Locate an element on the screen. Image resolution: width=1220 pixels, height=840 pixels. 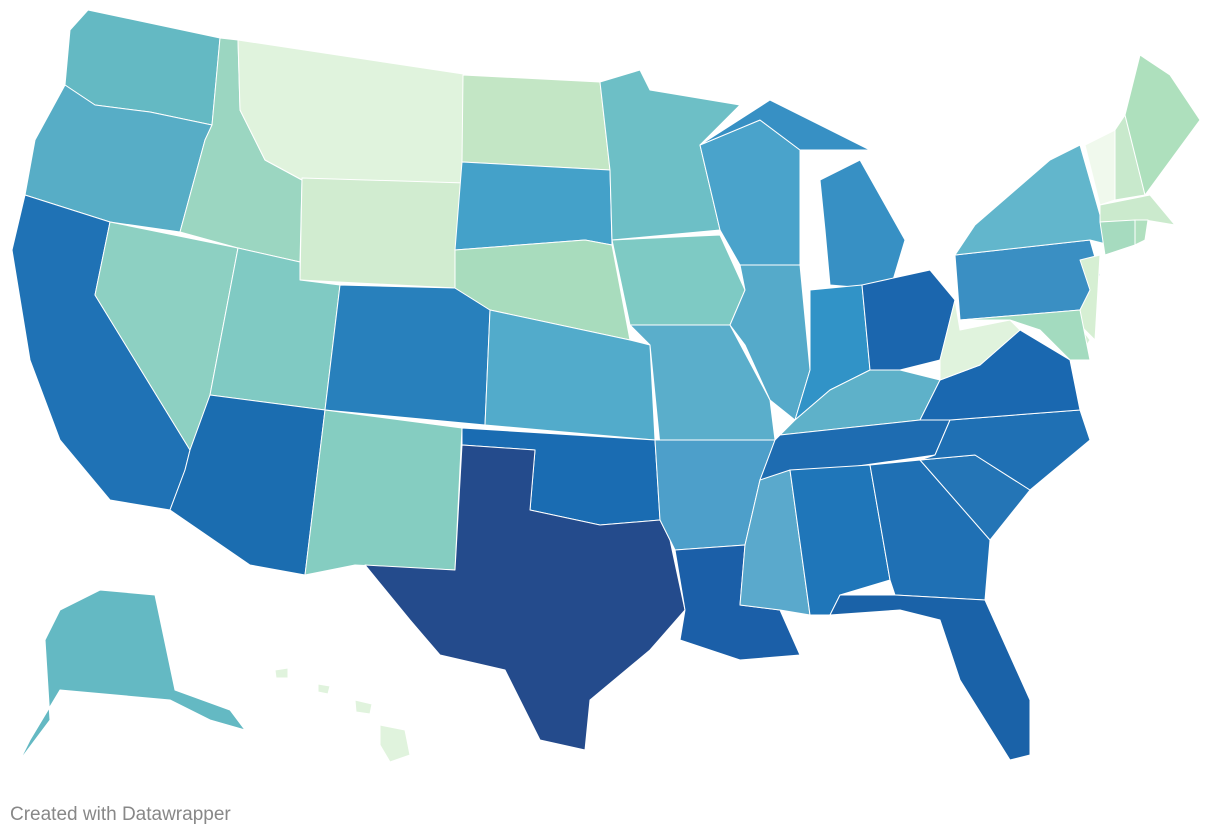
footer-credit: Created with Datawrapper is located at coordinates (120, 814).